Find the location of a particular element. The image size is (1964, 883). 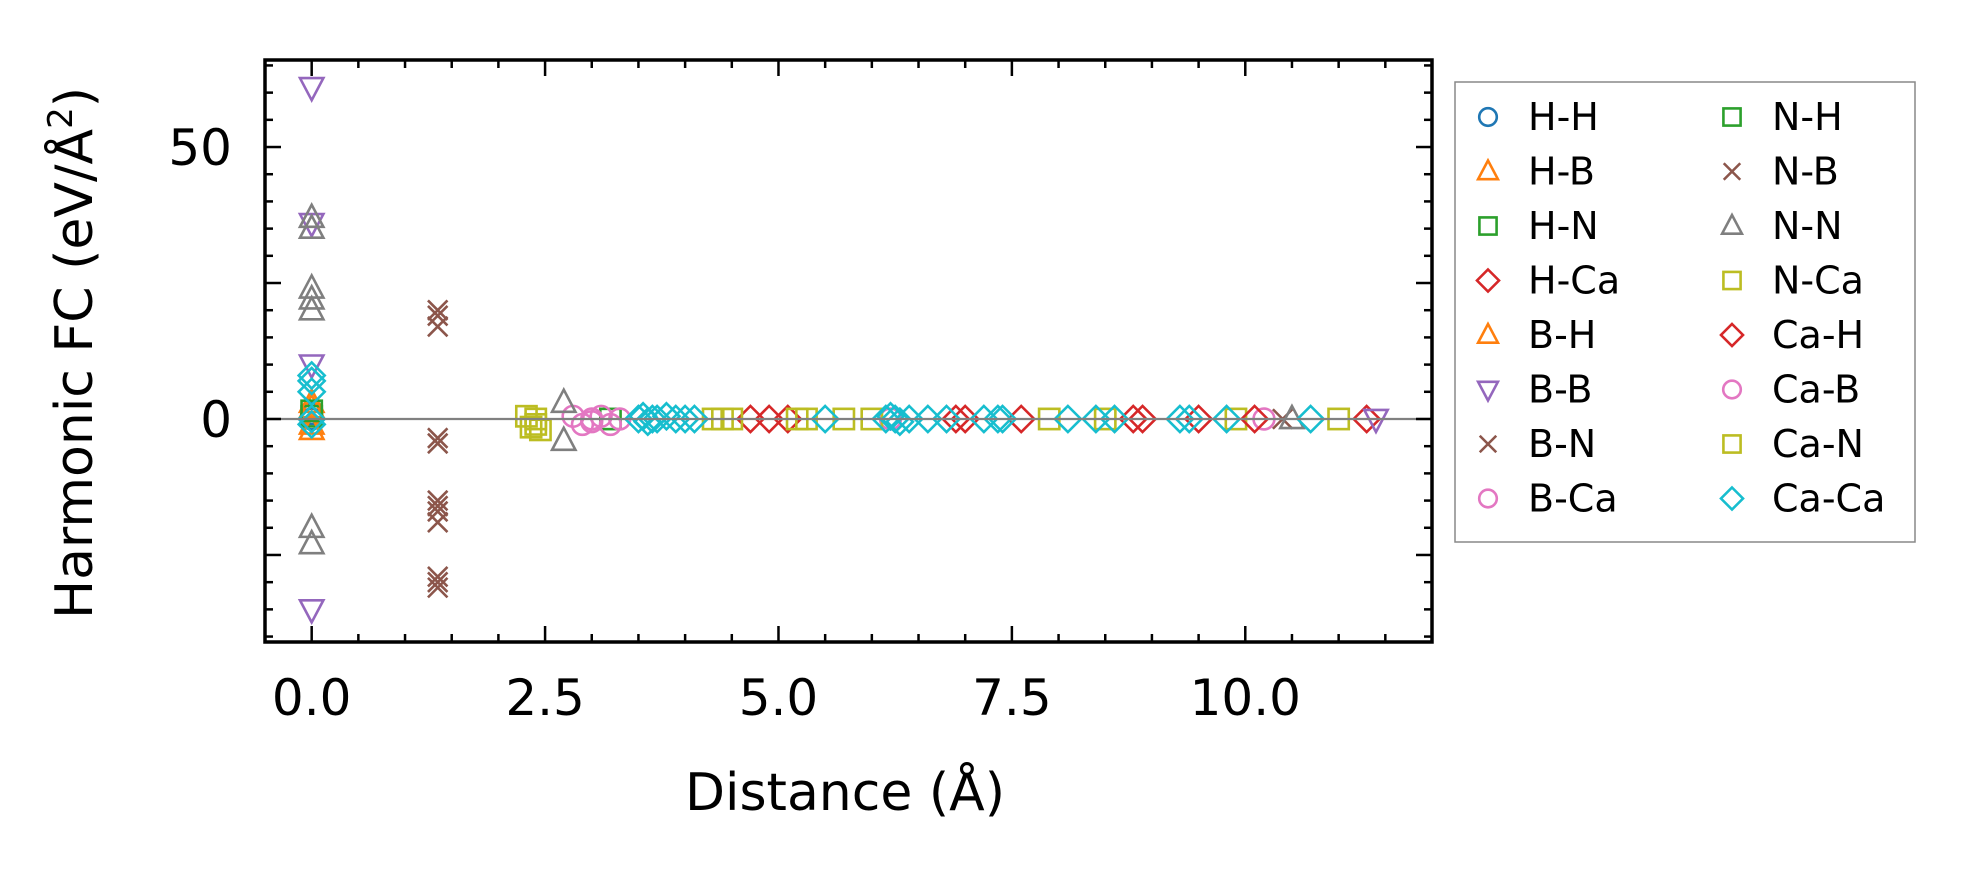

series-n-h is located at coordinates (312, 411).